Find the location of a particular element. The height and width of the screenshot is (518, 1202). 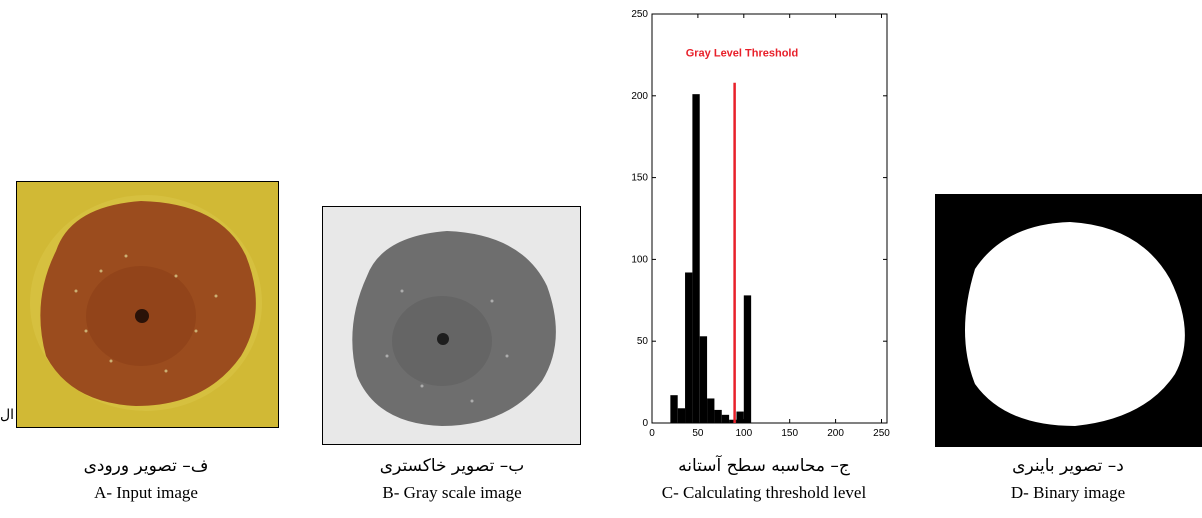

y-tick-label: 50 is located at coordinates (643, 341).